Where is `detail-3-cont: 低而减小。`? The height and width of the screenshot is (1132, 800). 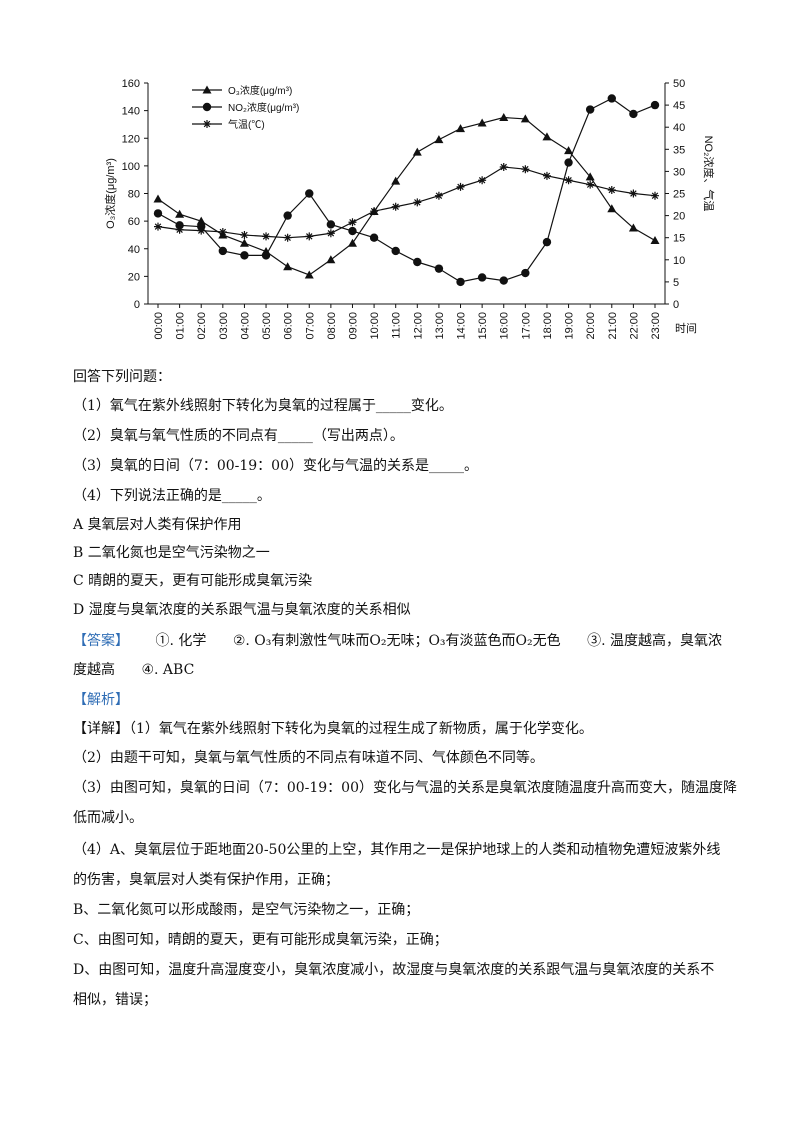 detail-3-cont: 低而减小。 is located at coordinates (108, 818).